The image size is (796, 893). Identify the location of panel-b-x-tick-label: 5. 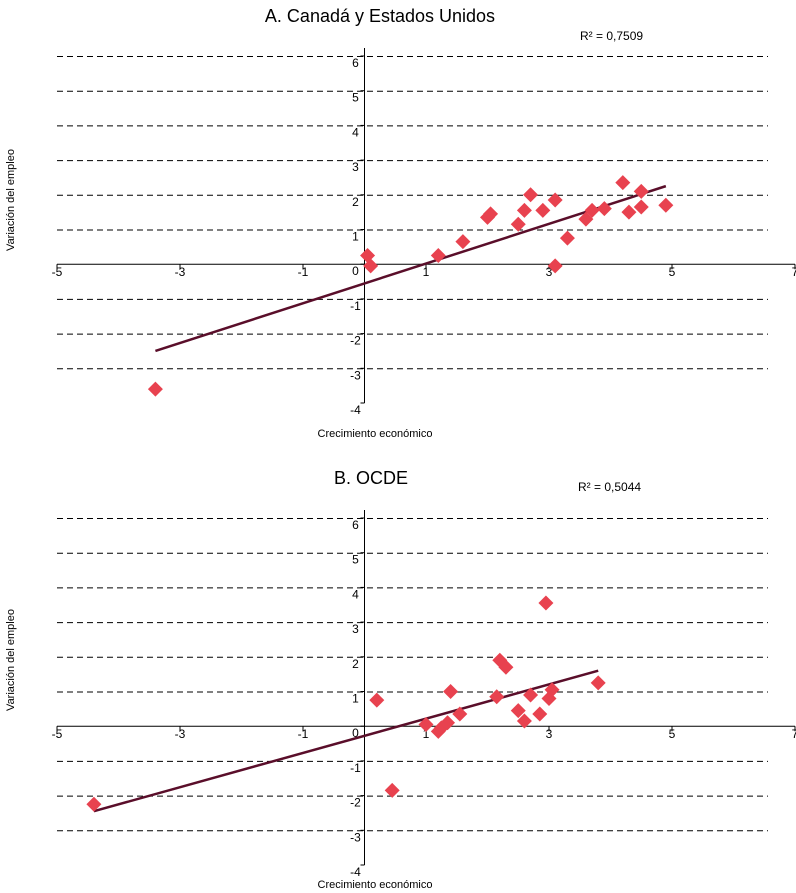
(672, 734).